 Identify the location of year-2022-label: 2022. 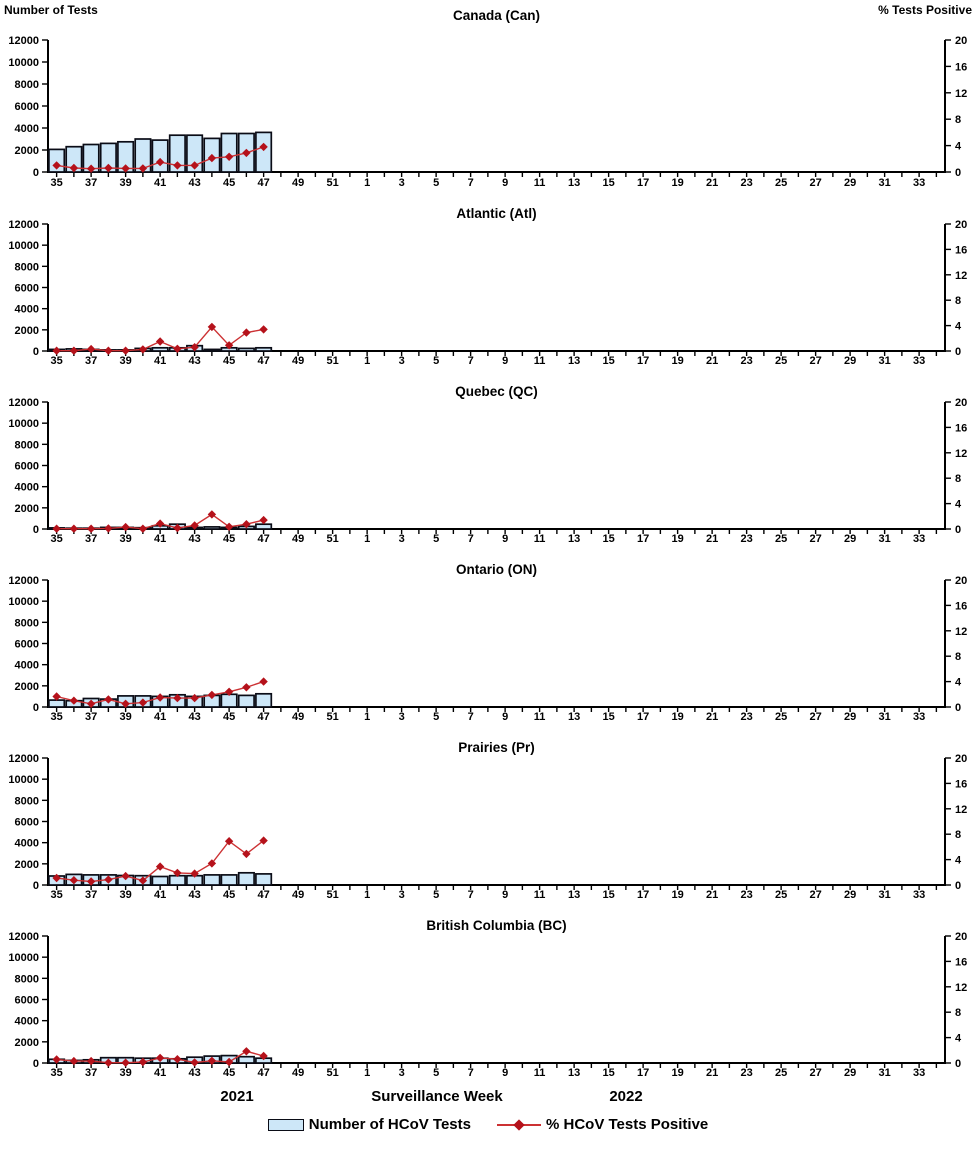
(626, 1096).